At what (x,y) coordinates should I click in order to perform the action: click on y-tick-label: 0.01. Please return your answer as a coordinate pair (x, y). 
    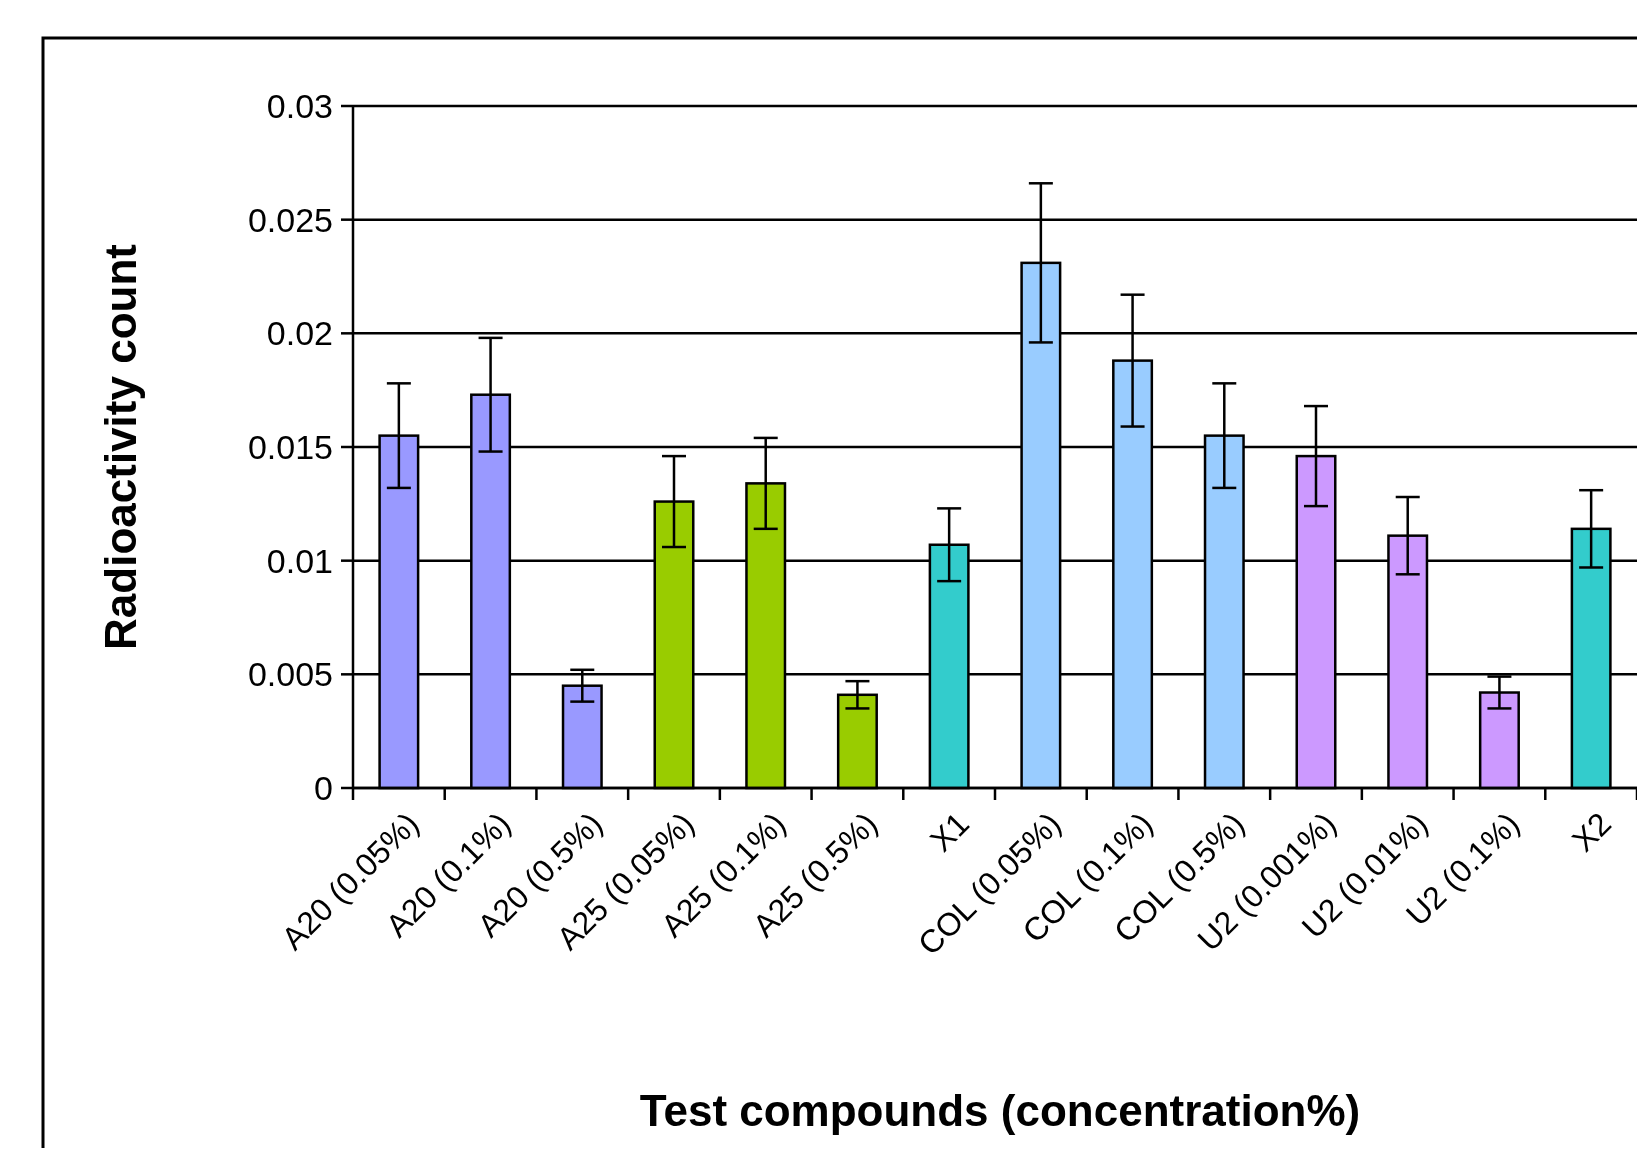
    Looking at the image, I should click on (299, 560).